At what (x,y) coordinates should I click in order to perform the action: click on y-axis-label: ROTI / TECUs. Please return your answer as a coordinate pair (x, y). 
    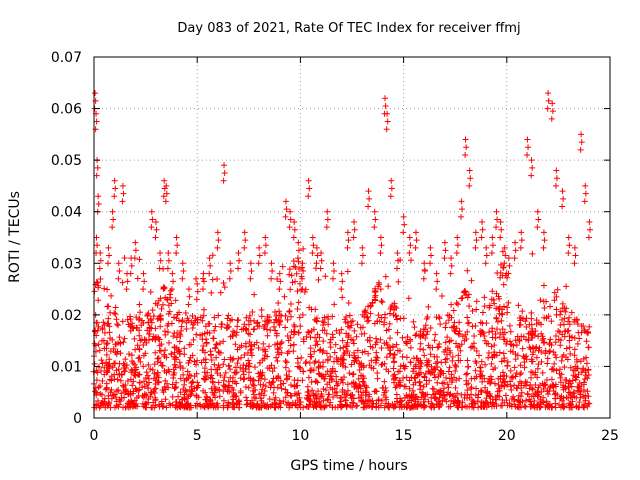
    Looking at the image, I should click on (15, 237).